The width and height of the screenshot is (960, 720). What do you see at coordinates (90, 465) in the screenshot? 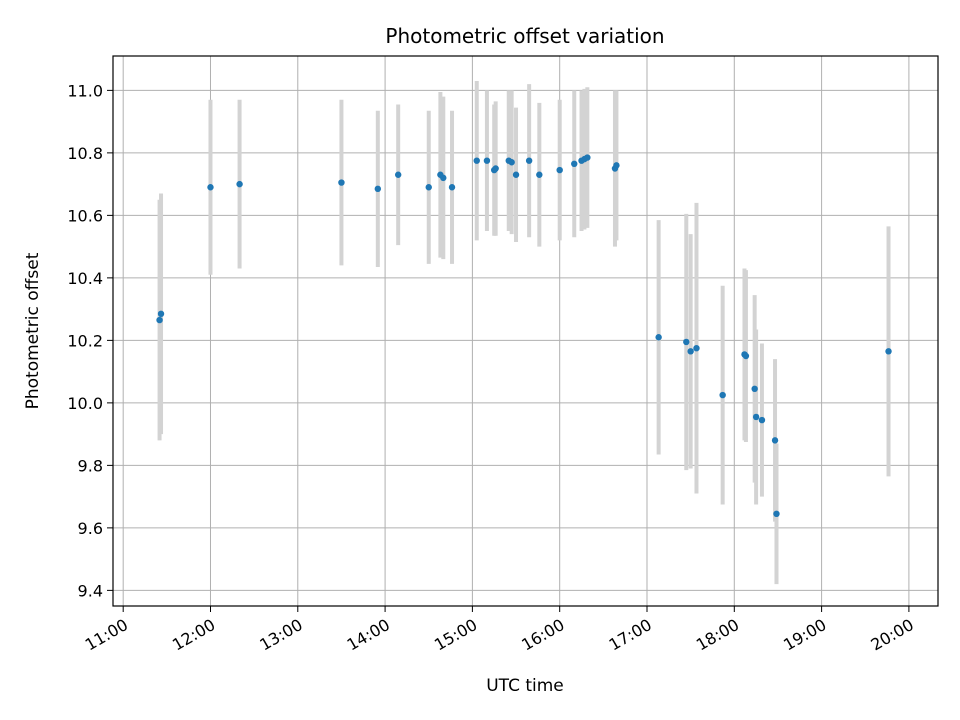
I see `y-tick-label: 9.8` at bounding box center [90, 465].